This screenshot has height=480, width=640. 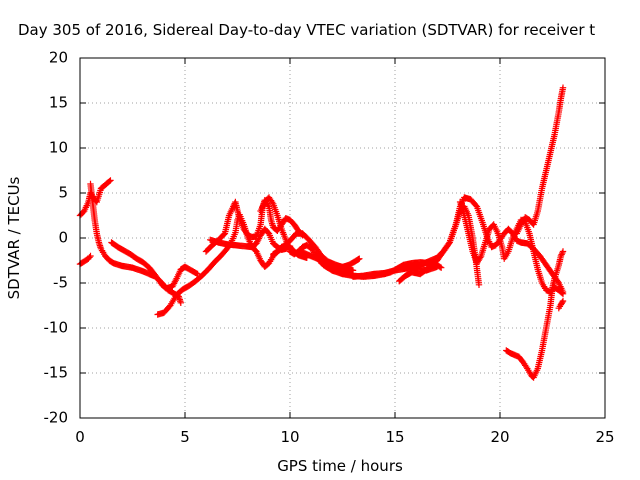 What do you see at coordinates (499, 437) in the screenshot?
I see `x-tick-label: 20` at bounding box center [499, 437].